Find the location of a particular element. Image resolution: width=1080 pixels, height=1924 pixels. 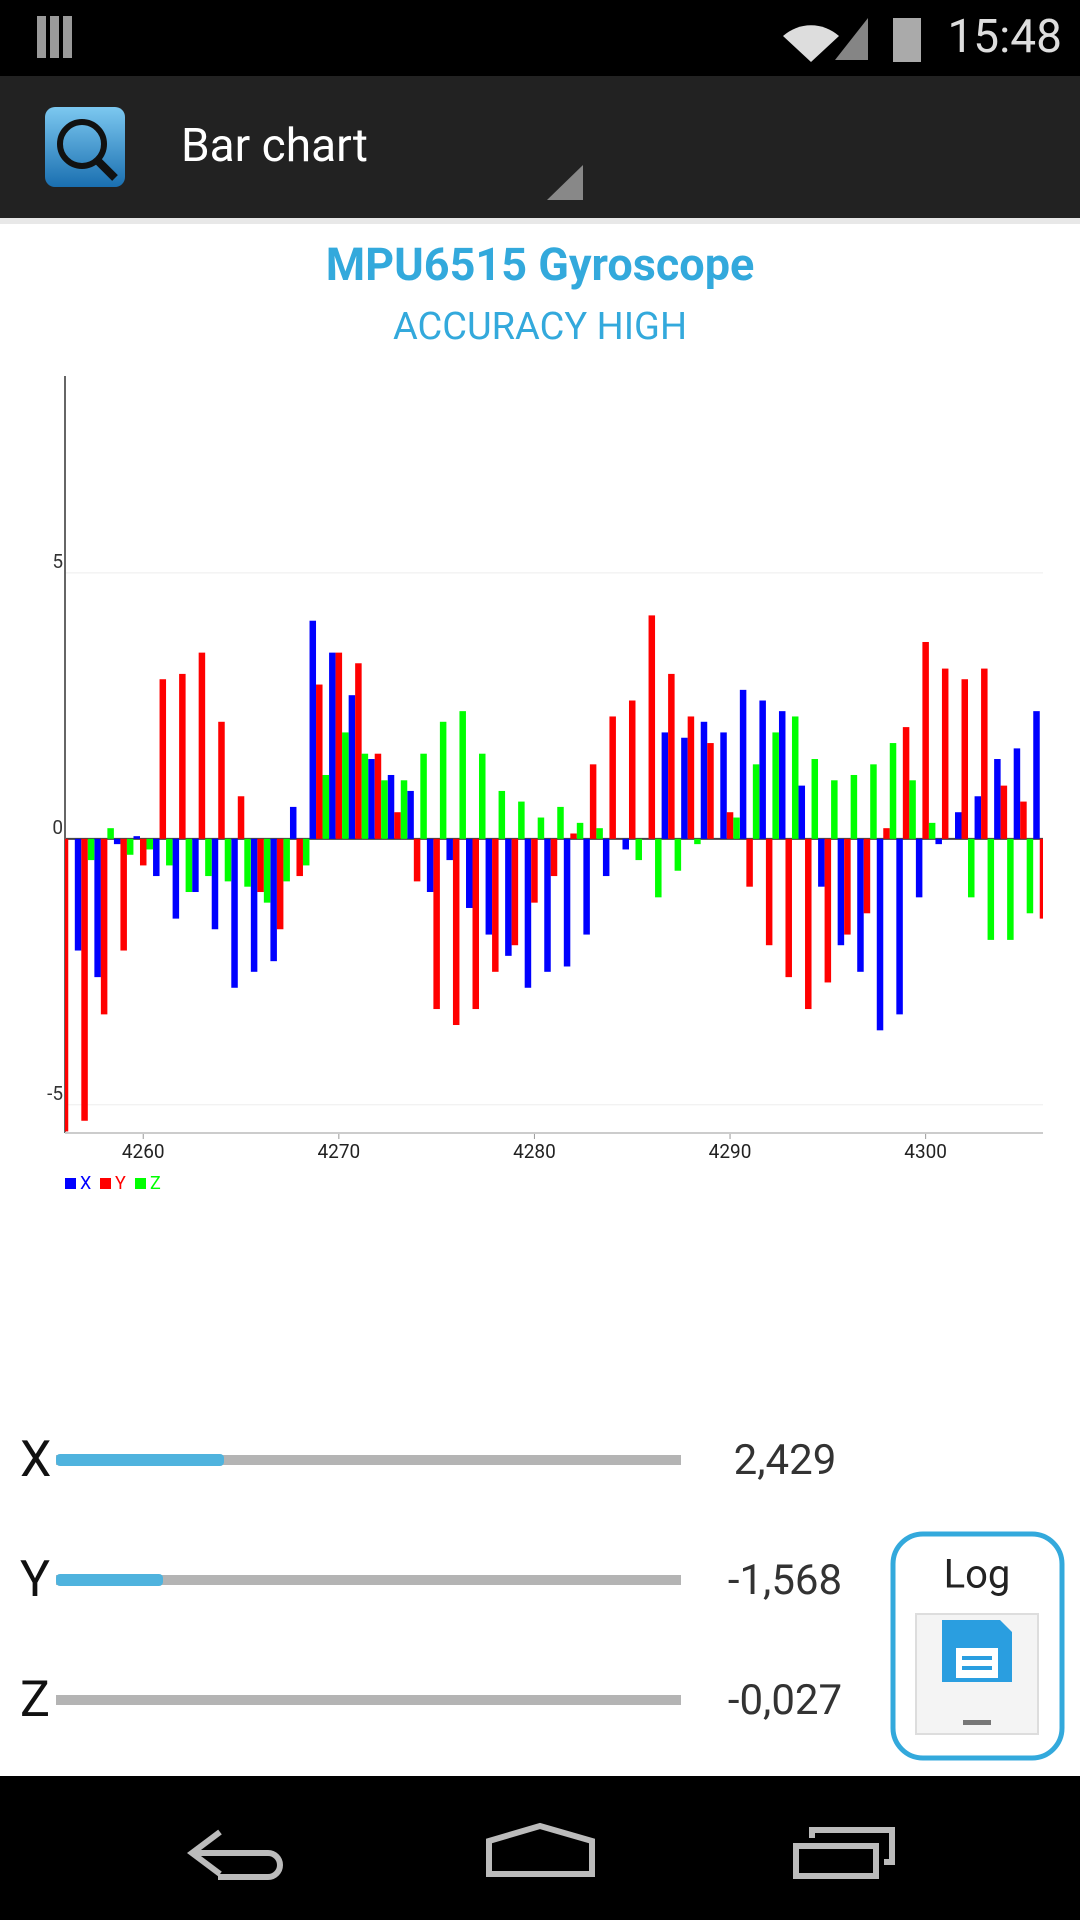

home-button is located at coordinates (540, 1849).